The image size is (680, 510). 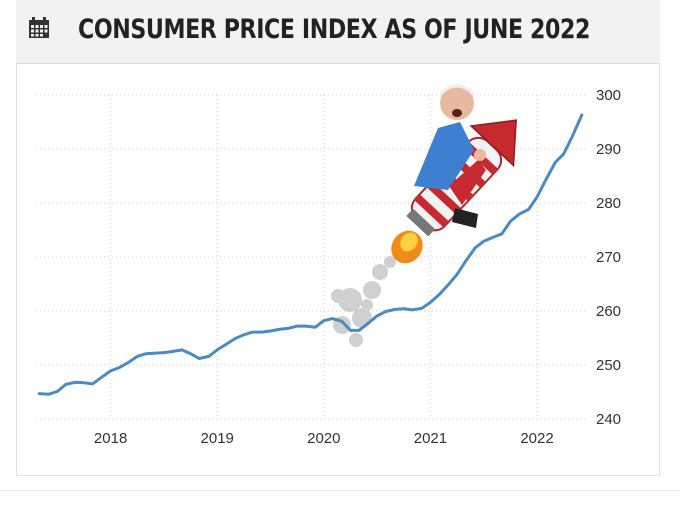 I want to click on y-tick-label: 270, so click(x=608, y=257).